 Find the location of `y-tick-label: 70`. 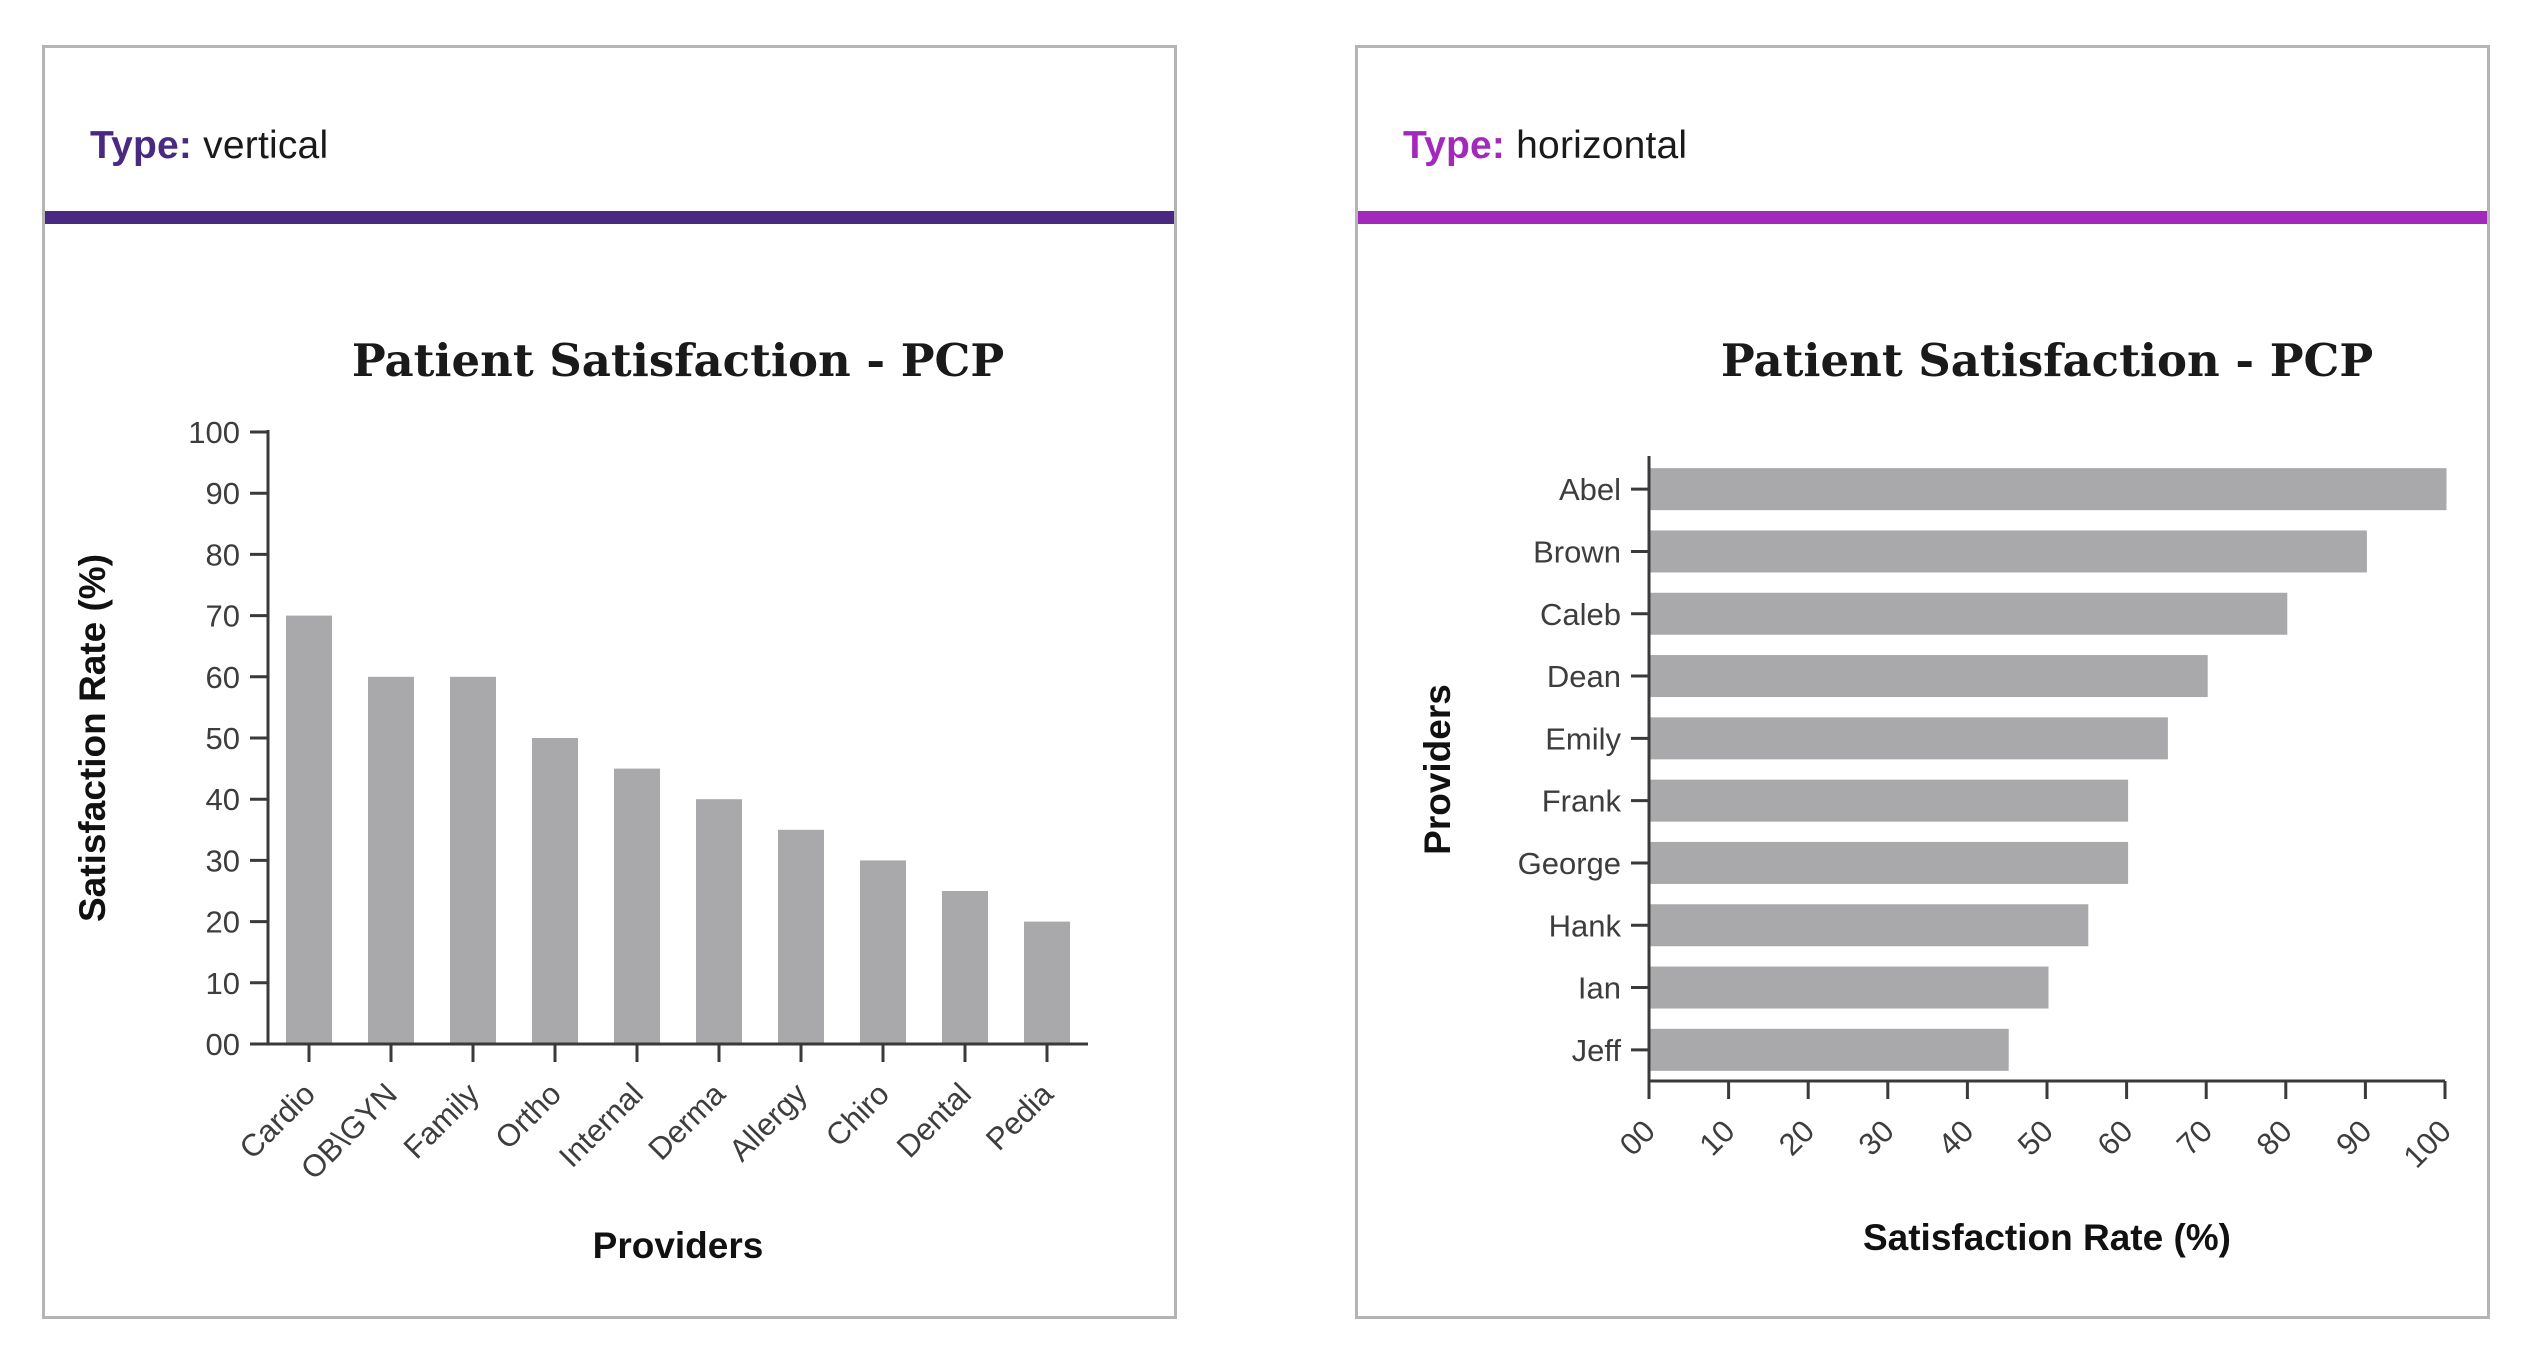

y-tick-label: 70 is located at coordinates (223, 616).